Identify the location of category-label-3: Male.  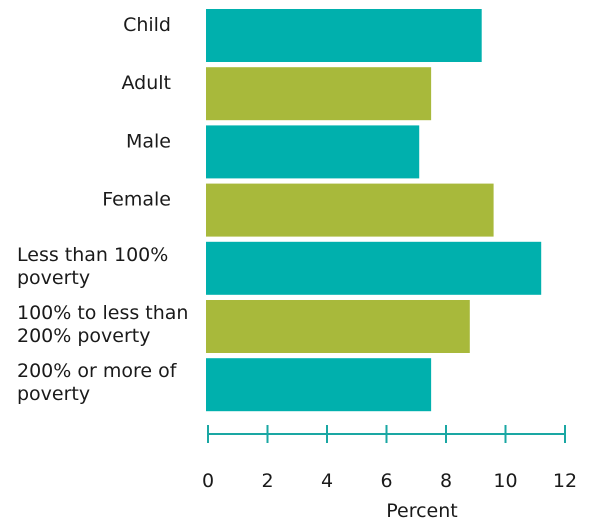
(148, 141).